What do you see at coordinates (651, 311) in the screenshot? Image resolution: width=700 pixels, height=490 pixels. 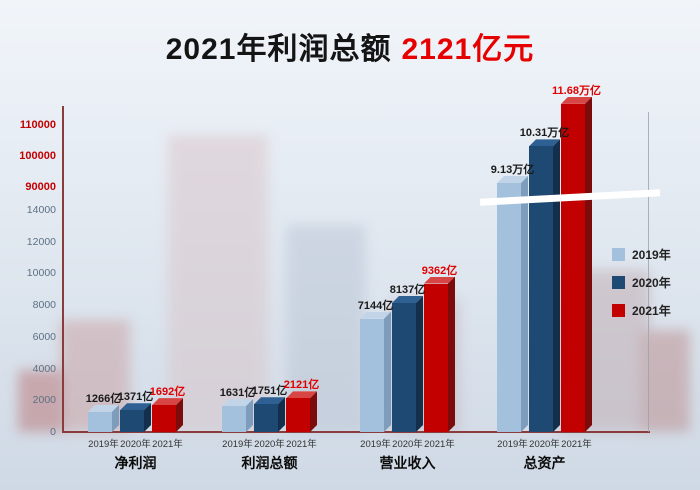 I see `legend-label: 2021年` at bounding box center [651, 311].